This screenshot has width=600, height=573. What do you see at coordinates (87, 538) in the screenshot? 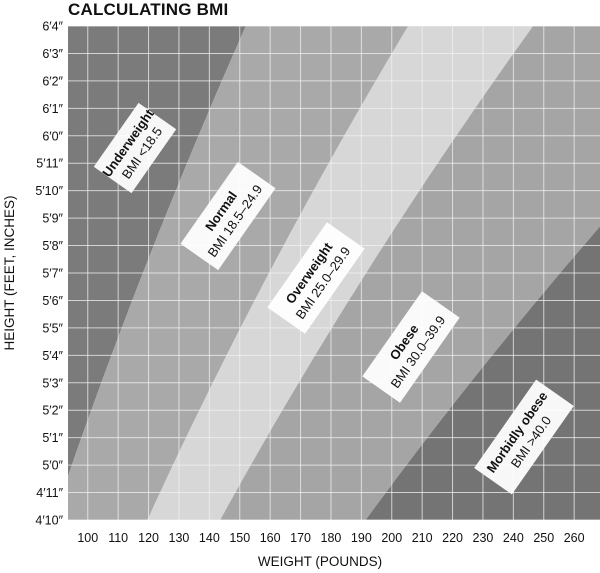
I see `x-tick-label: 100` at bounding box center [87, 538].